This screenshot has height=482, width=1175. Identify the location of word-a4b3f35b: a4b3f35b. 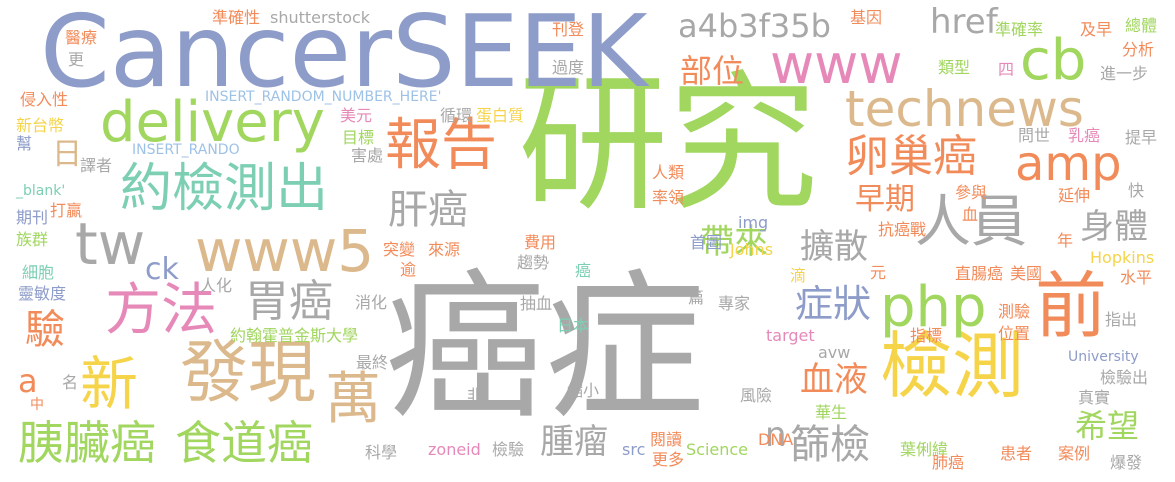
(754, 26).